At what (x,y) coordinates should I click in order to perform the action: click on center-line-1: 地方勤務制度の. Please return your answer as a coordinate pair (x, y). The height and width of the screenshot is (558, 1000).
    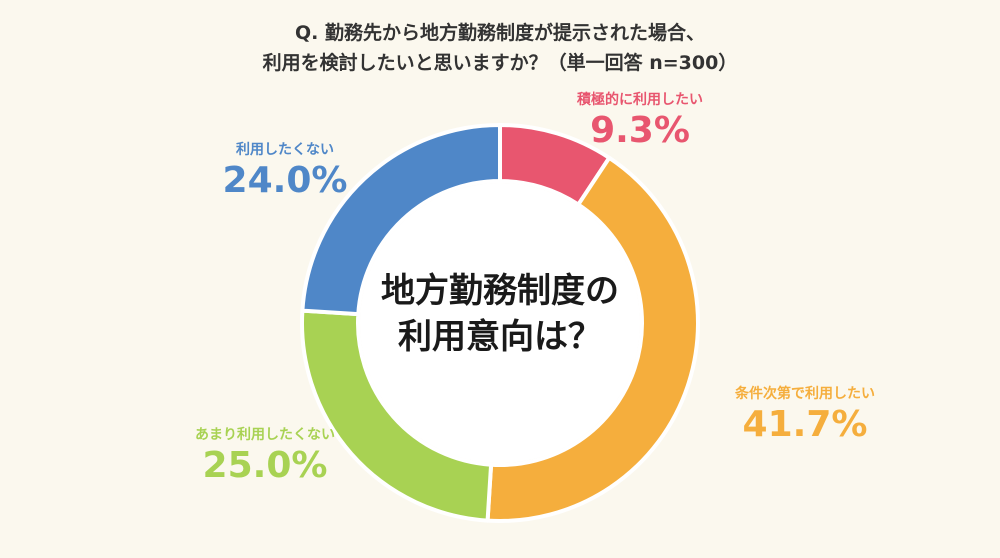
    Looking at the image, I should click on (500, 291).